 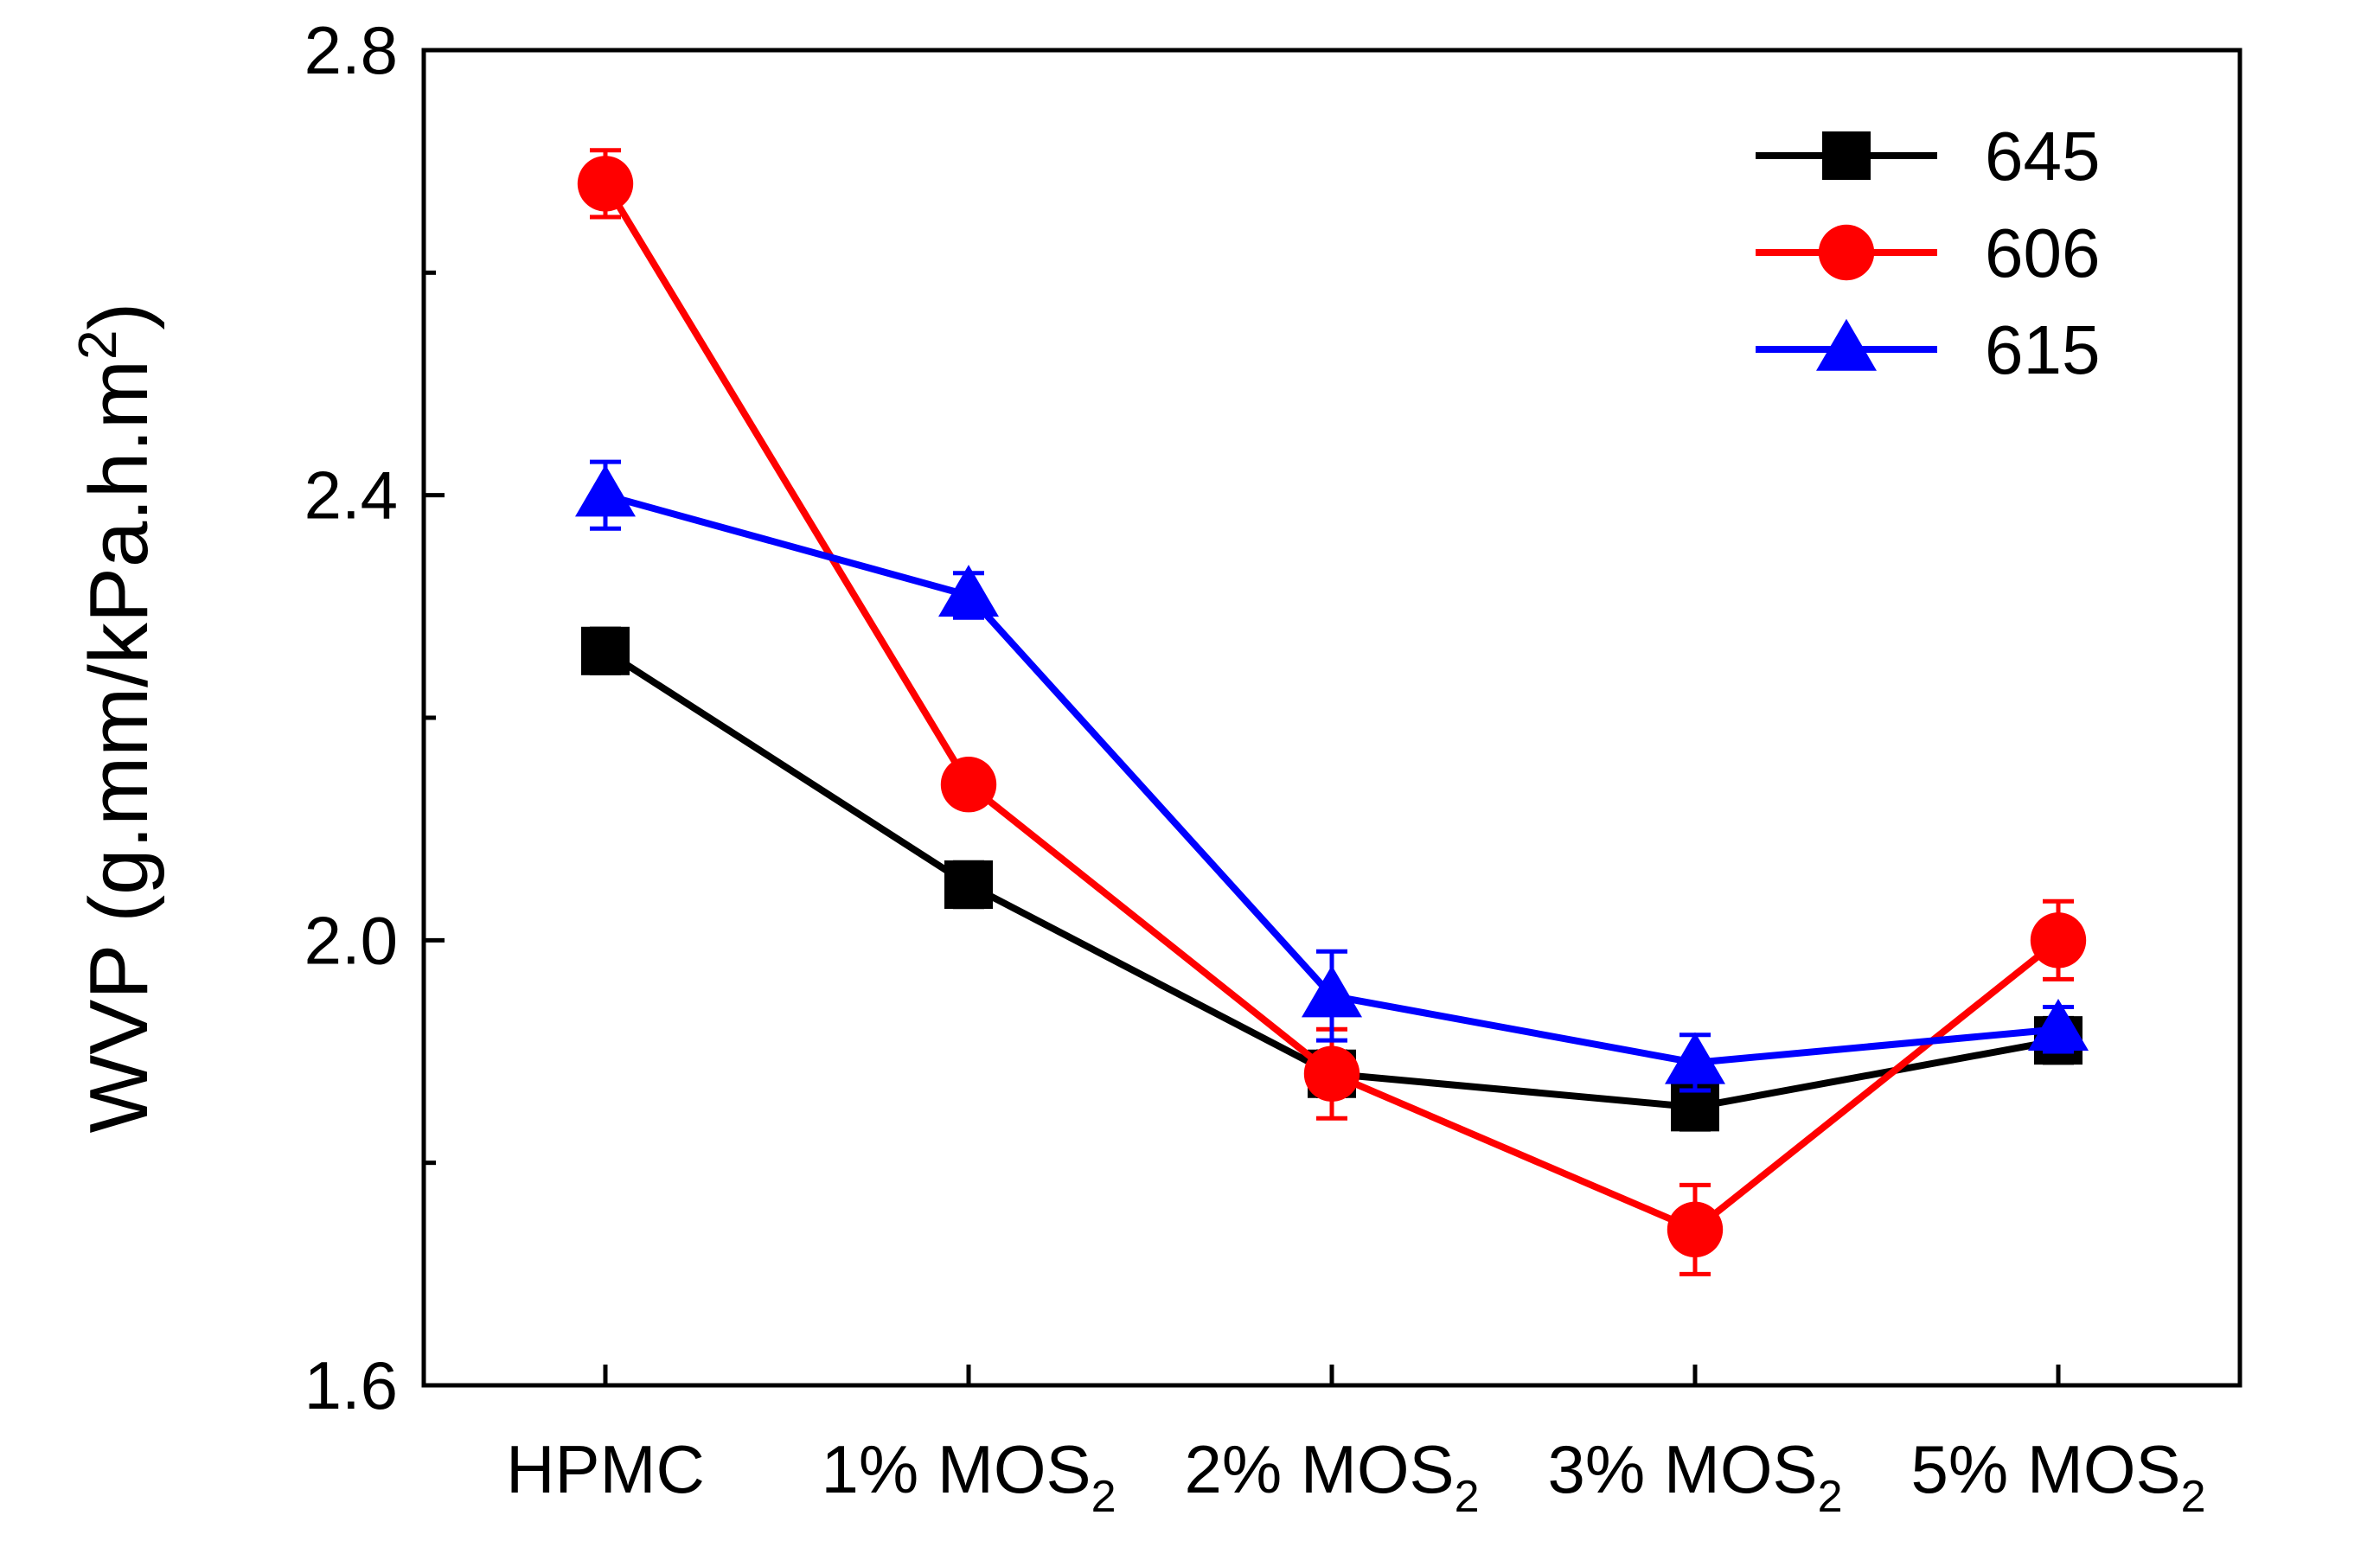 I want to click on legend-marker-square, so click(x=1847, y=155).